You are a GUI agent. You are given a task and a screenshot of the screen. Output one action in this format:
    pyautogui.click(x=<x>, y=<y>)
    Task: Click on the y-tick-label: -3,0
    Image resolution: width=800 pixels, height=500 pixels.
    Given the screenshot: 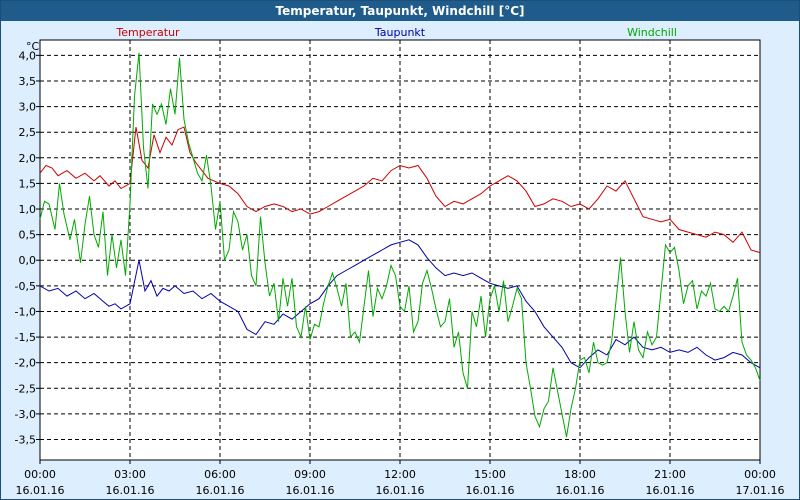 What is the action you would take?
    pyautogui.click(x=25, y=414)
    